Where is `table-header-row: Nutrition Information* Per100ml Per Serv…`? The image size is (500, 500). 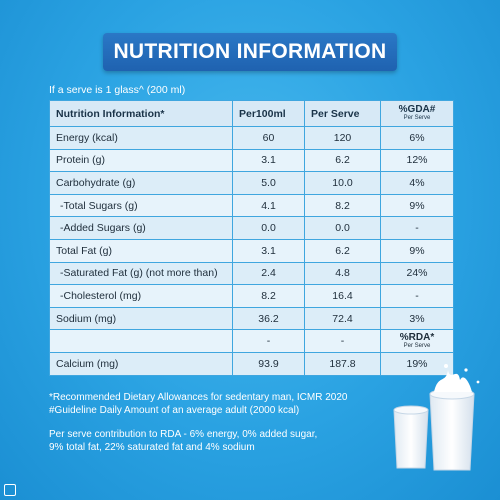 table-header-row: Nutrition Information* Per100ml Per Serv… is located at coordinates (251, 113).